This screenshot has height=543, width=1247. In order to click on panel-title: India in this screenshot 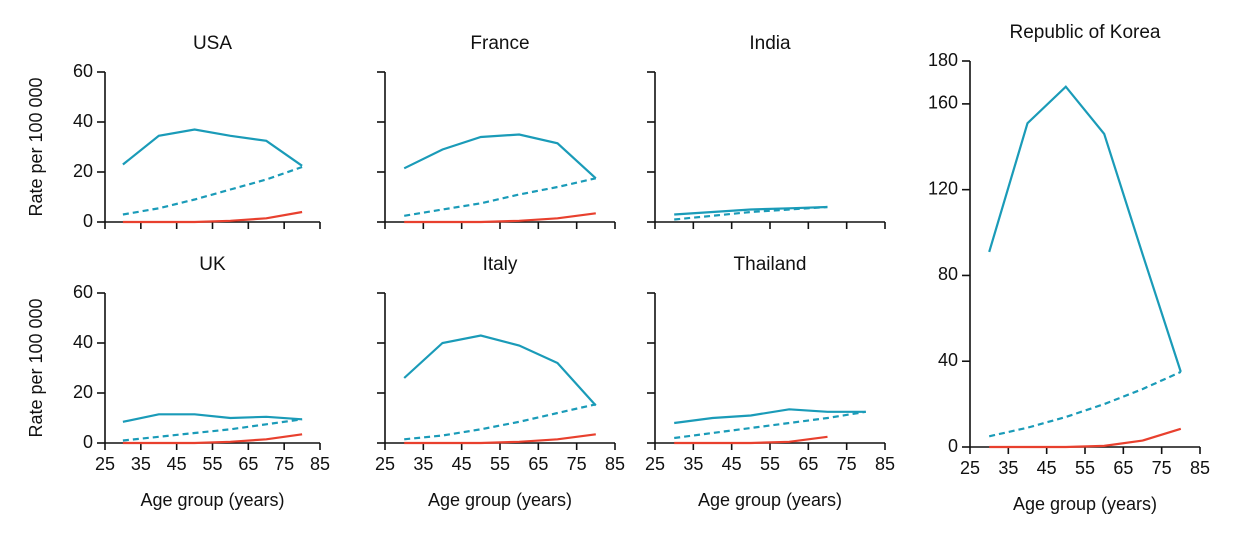, I will do `click(770, 43)`.